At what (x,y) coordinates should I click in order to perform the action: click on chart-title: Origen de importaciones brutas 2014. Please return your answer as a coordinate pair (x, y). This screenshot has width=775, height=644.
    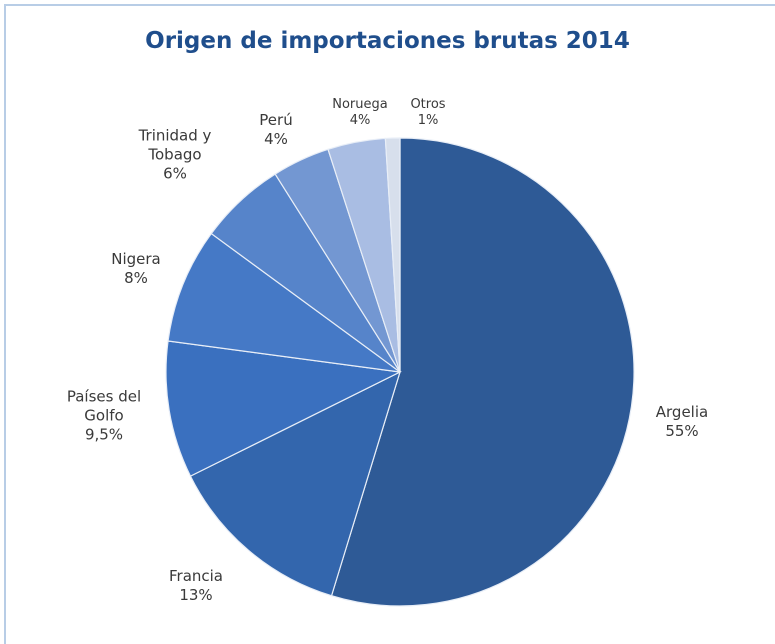
    Looking at the image, I should click on (387, 41).